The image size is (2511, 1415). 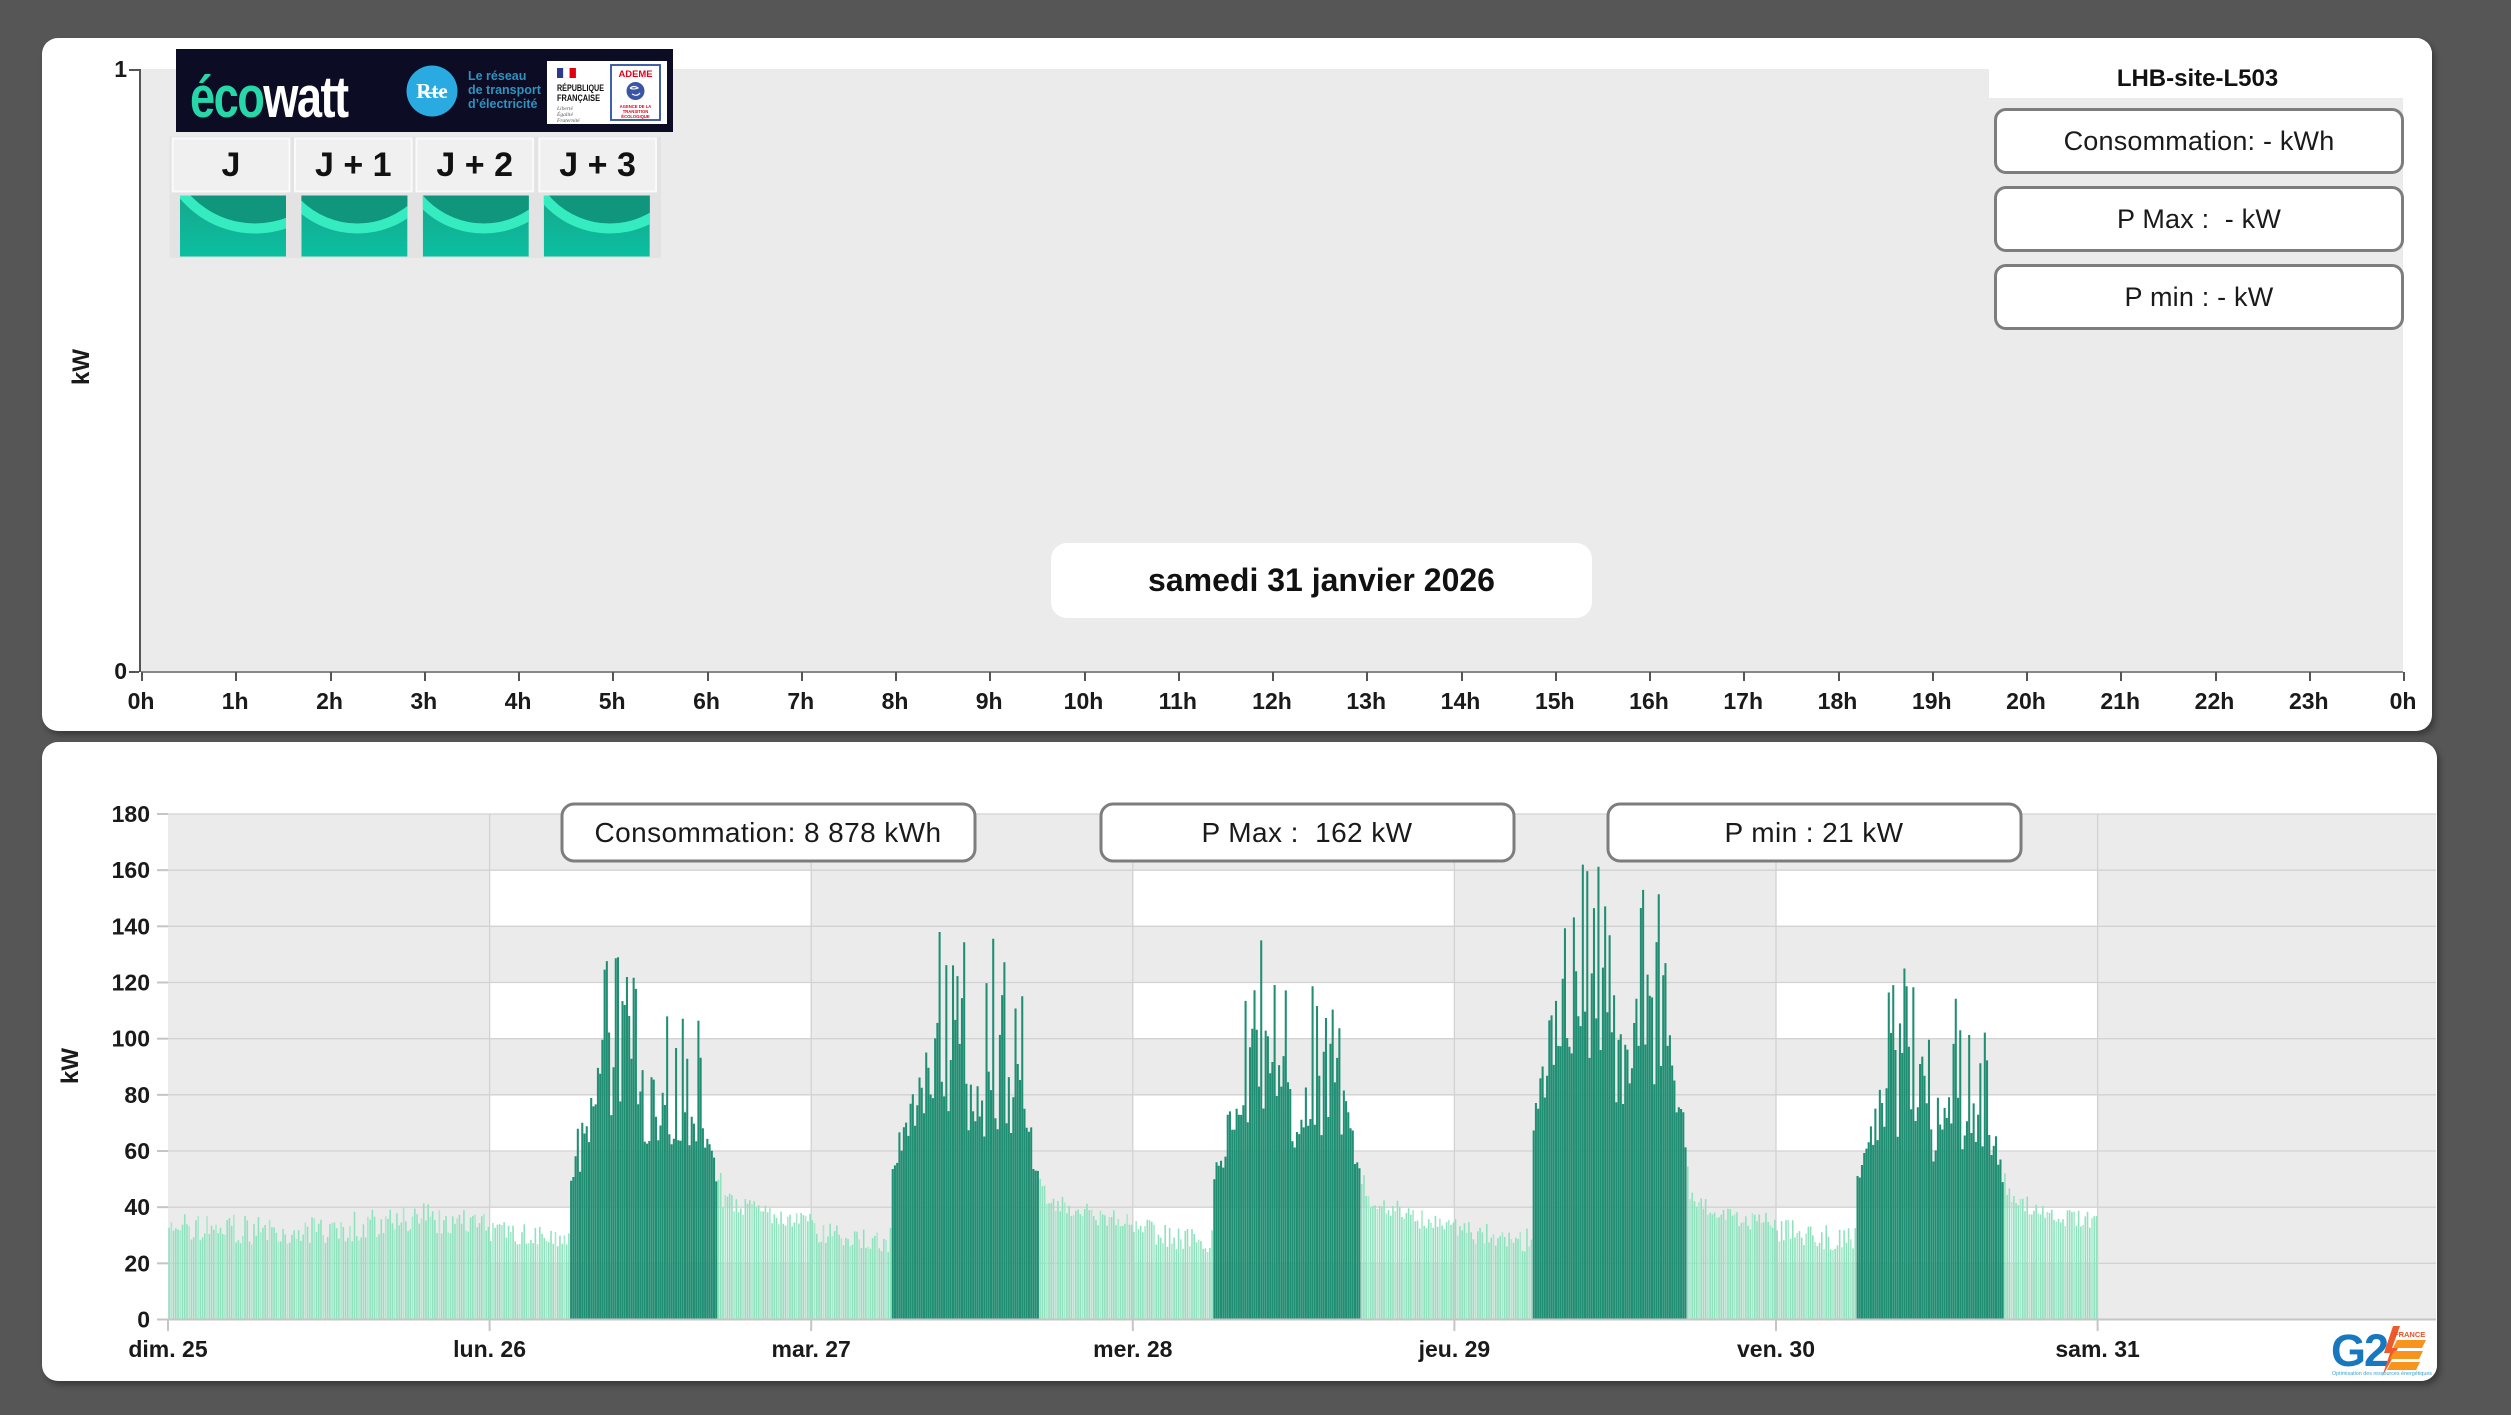 I want to click on svg-text: J + 2, so click(x=474, y=165).